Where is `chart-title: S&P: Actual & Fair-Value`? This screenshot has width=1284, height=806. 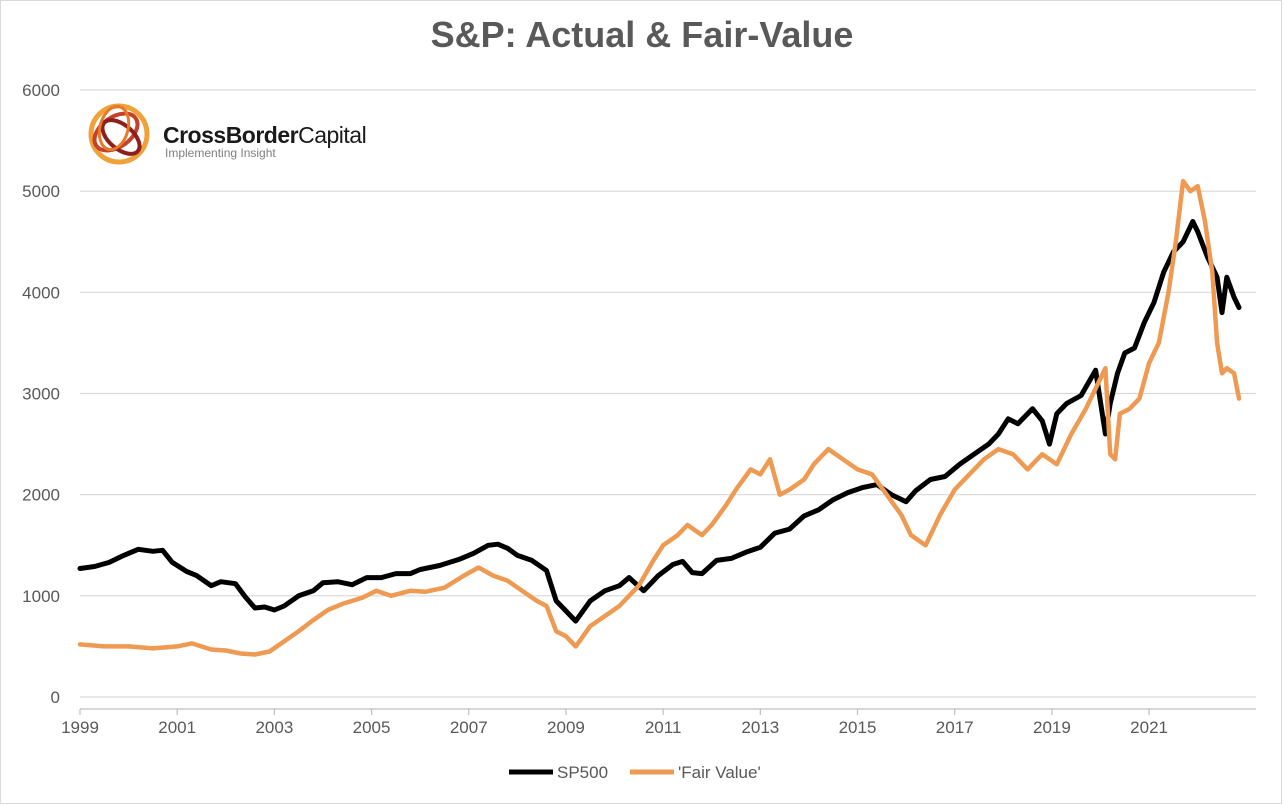 chart-title: S&P: Actual & Fair-Value is located at coordinates (642, 34).